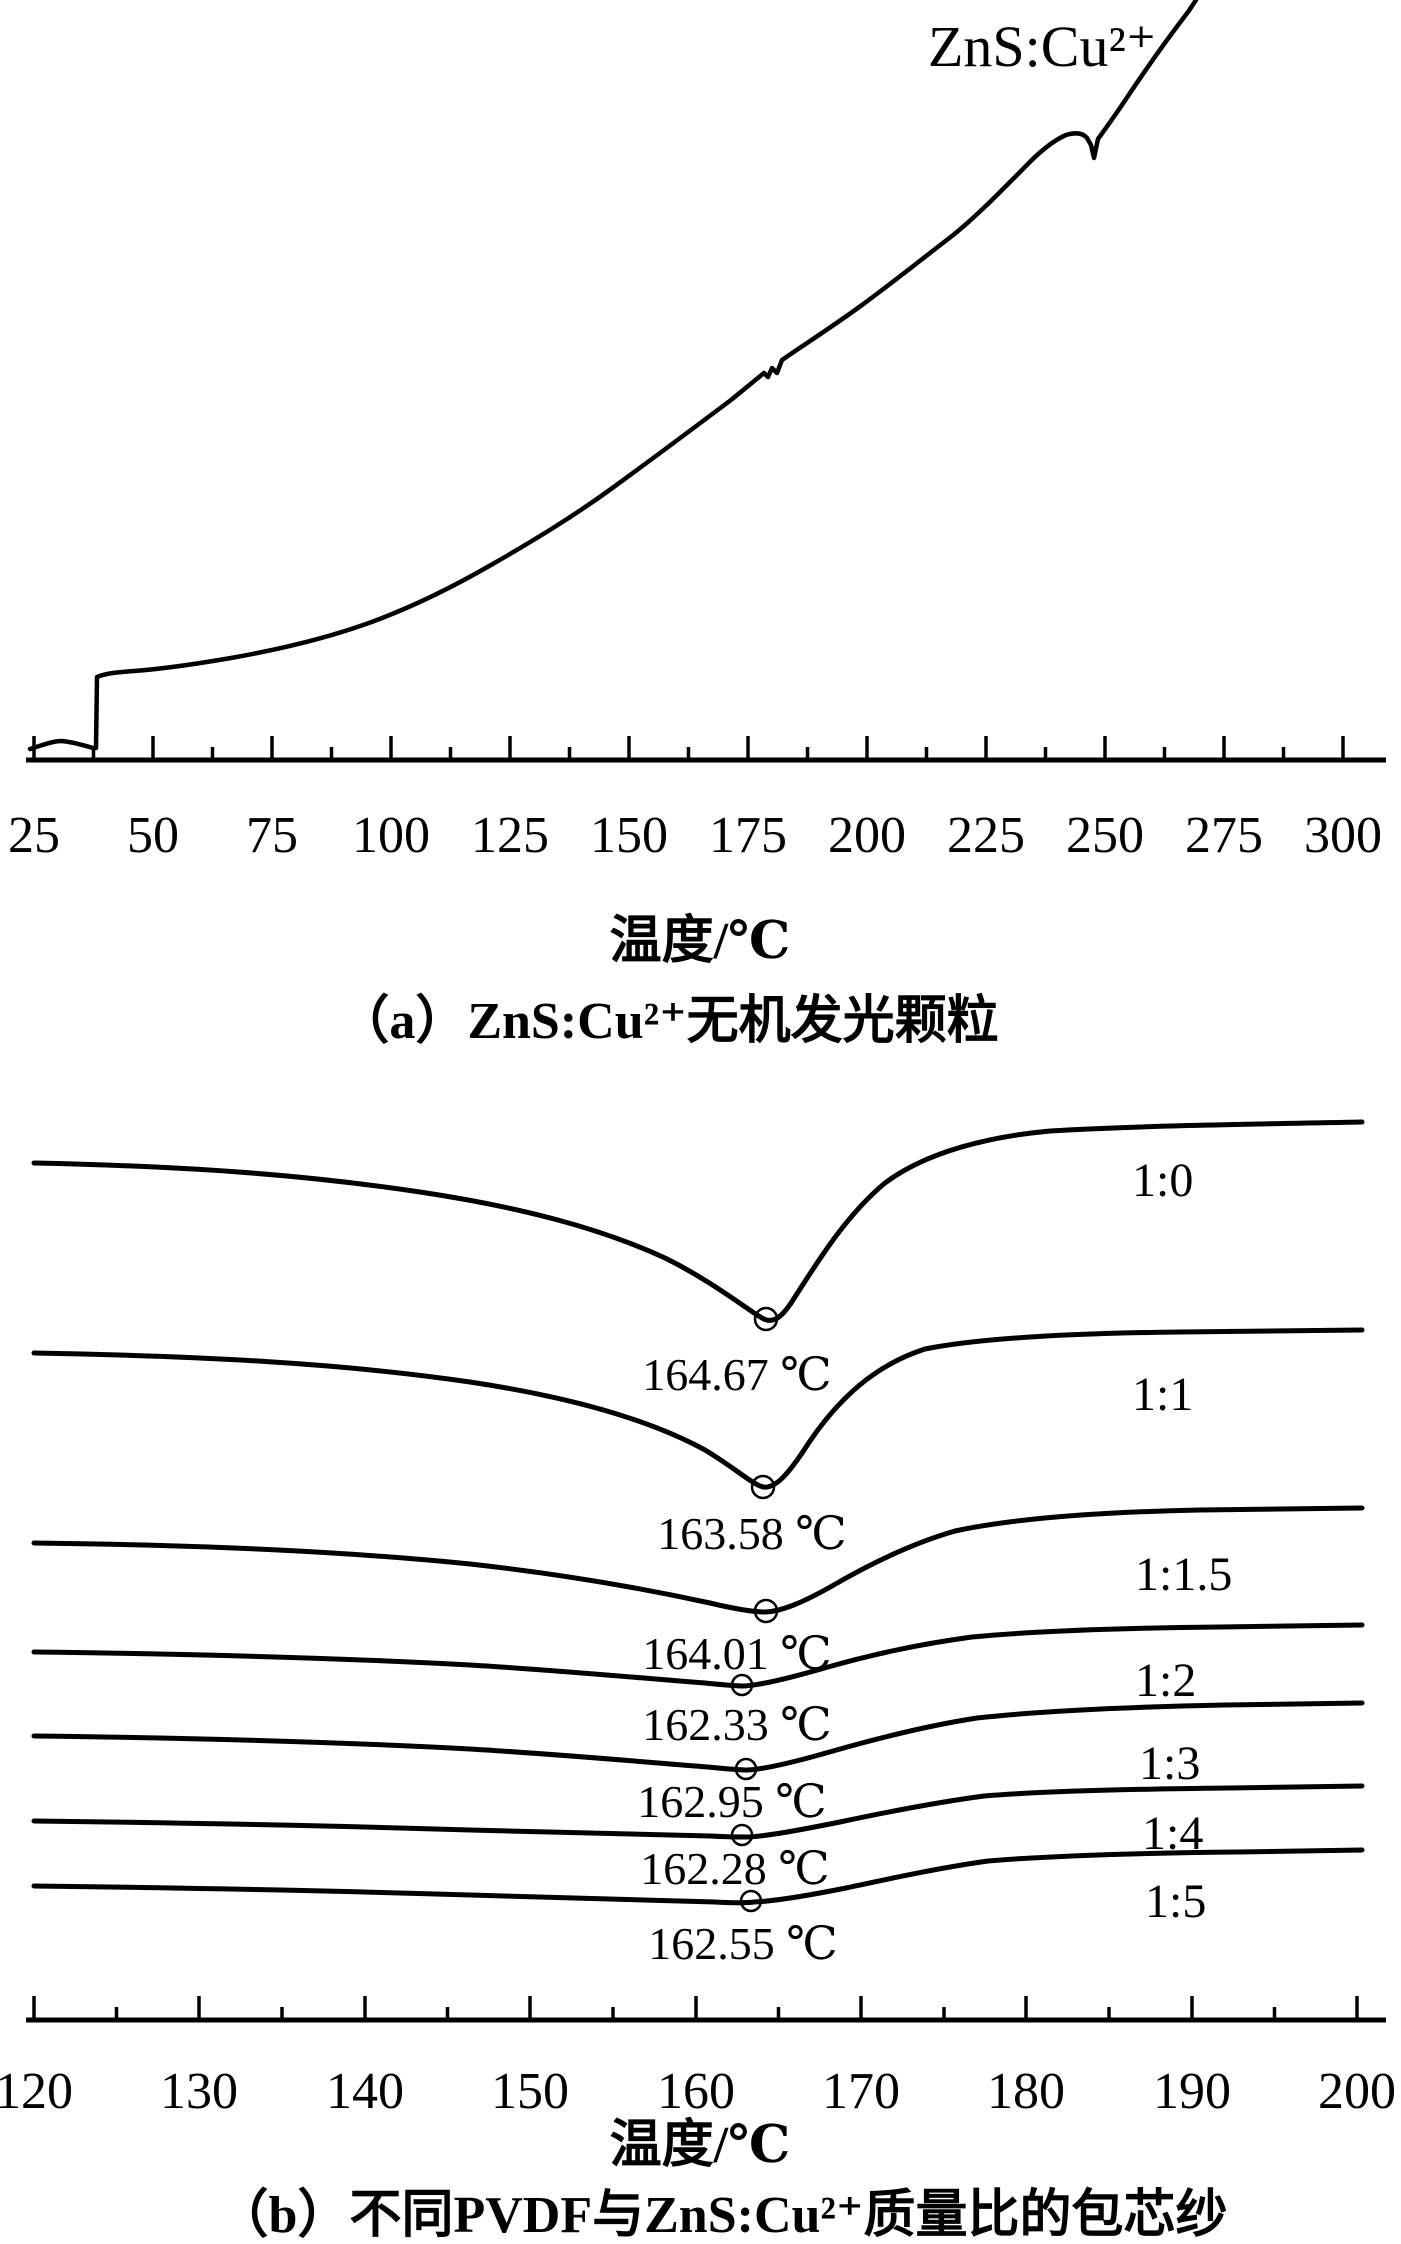 The image size is (1401, 2244). What do you see at coordinates (736, 1374) in the screenshot?
I see `peak-temp-label: 164.67 ℃` at bounding box center [736, 1374].